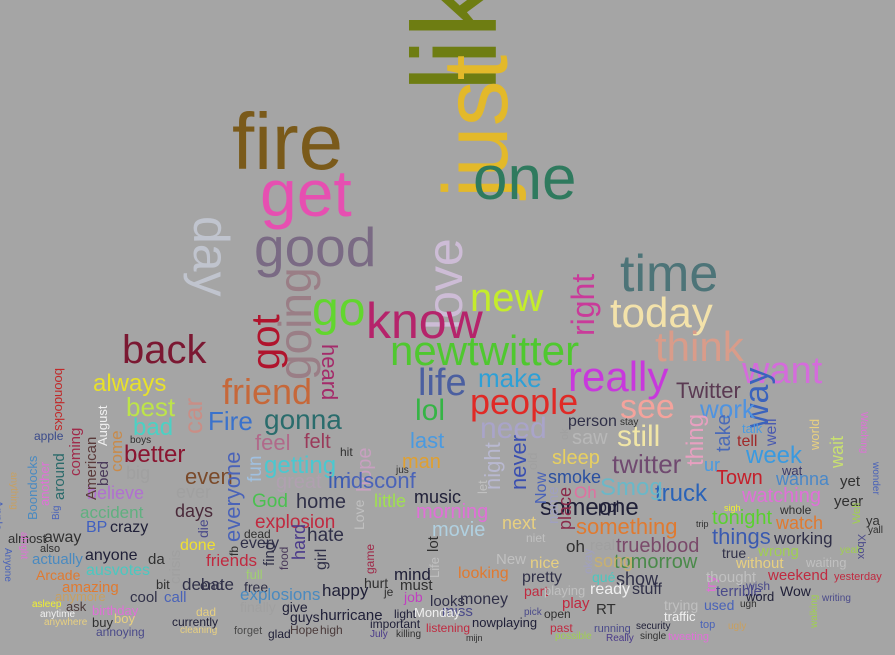 Image resolution: width=895 pixels, height=655 pixels. What do you see at coordinates (474, 638) in the screenshot?
I see `word-mijn: mijn` at bounding box center [474, 638].